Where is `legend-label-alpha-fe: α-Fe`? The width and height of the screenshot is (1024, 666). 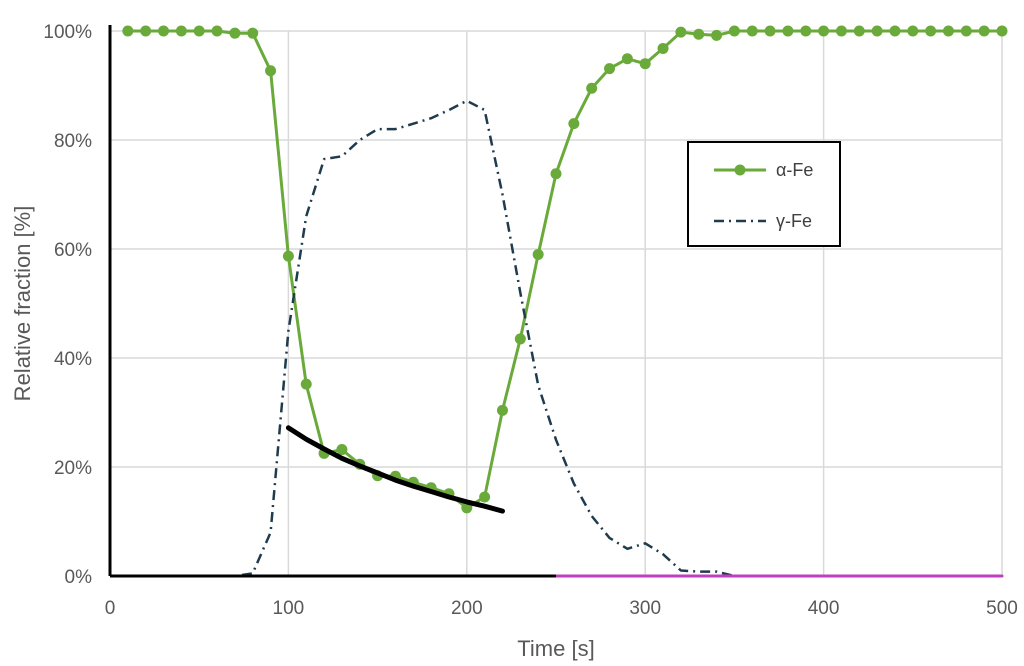 legend-label-alpha-fe: α-Fe is located at coordinates (794, 170).